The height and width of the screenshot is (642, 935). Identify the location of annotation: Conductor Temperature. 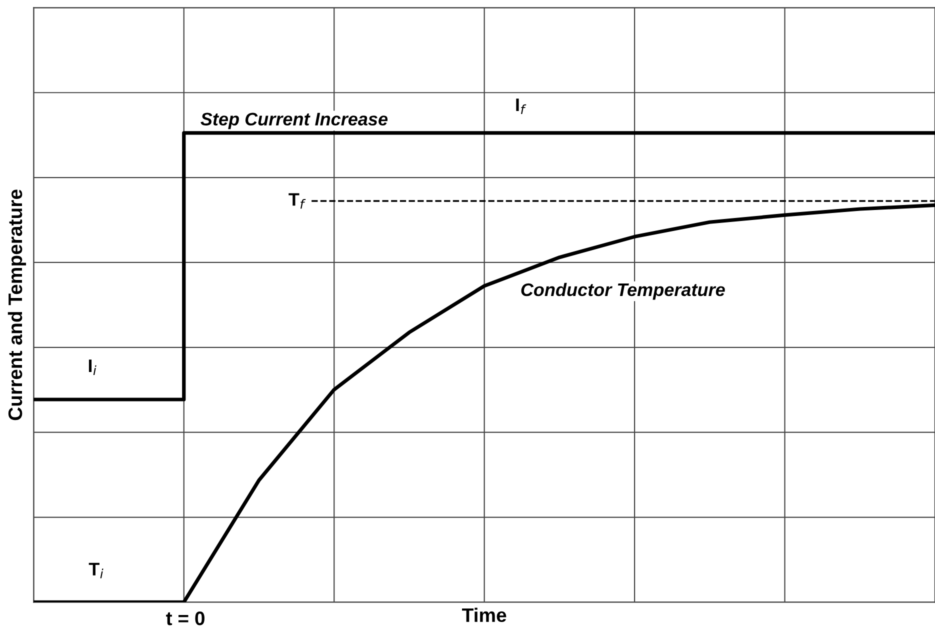
(623, 291).